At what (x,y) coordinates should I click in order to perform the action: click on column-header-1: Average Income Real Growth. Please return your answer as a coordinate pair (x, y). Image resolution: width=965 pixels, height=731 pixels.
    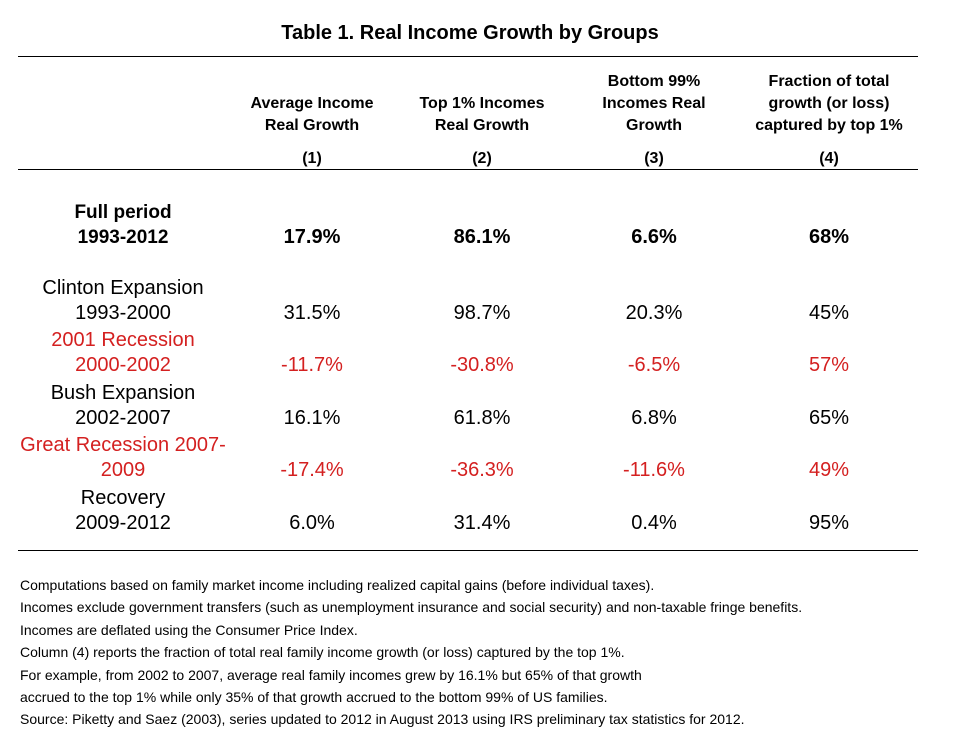
    Looking at the image, I should click on (312, 115).